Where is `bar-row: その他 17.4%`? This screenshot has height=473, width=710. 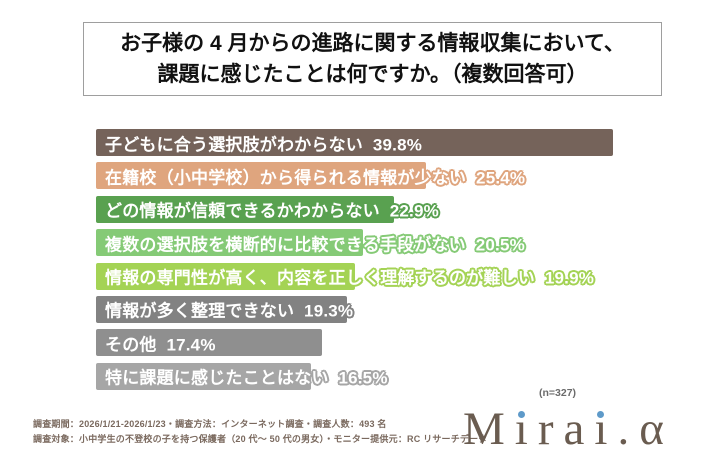 bar-row: その他 17.4% is located at coordinates (396, 343).